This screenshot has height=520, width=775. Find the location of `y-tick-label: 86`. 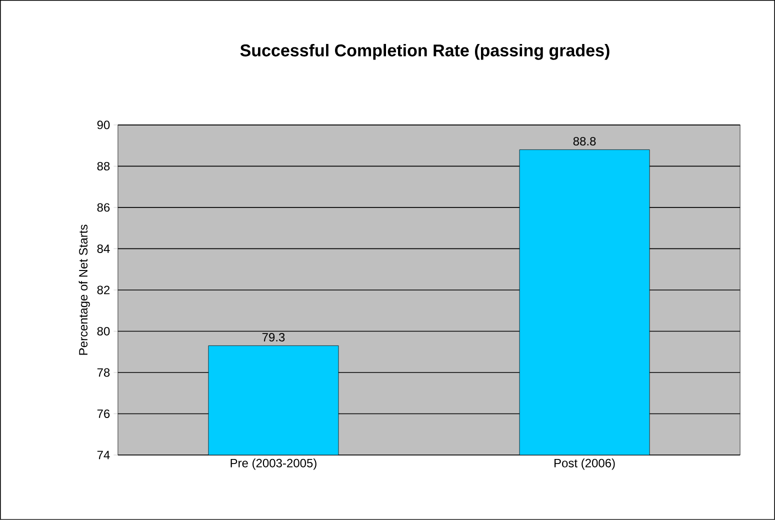

y-tick-label: 86 is located at coordinates (103, 207).